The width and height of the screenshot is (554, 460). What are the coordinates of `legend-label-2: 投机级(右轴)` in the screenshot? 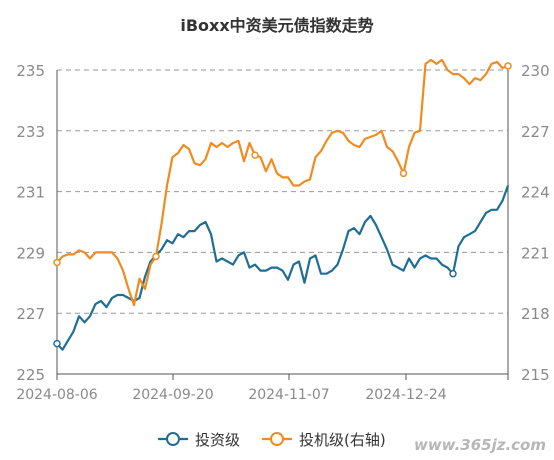 It's located at (342, 440).